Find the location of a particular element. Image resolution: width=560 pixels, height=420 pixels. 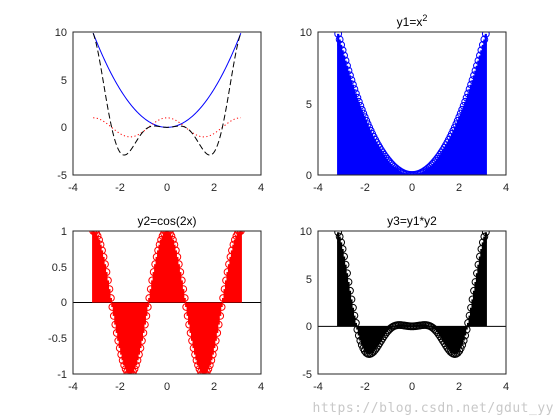

subplot-2-plot-area is located at coordinates (412, 103).